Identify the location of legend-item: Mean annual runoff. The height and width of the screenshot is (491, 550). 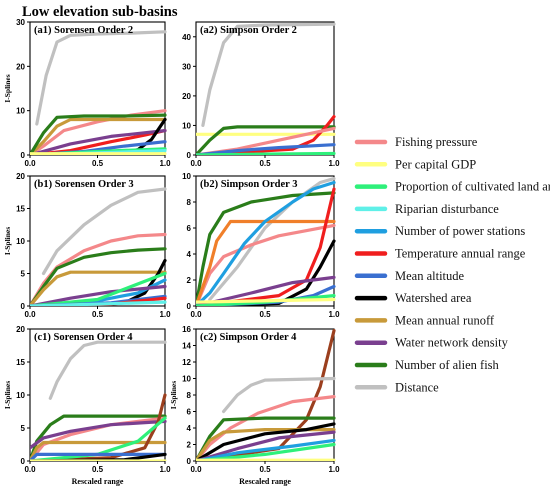
(424, 320).